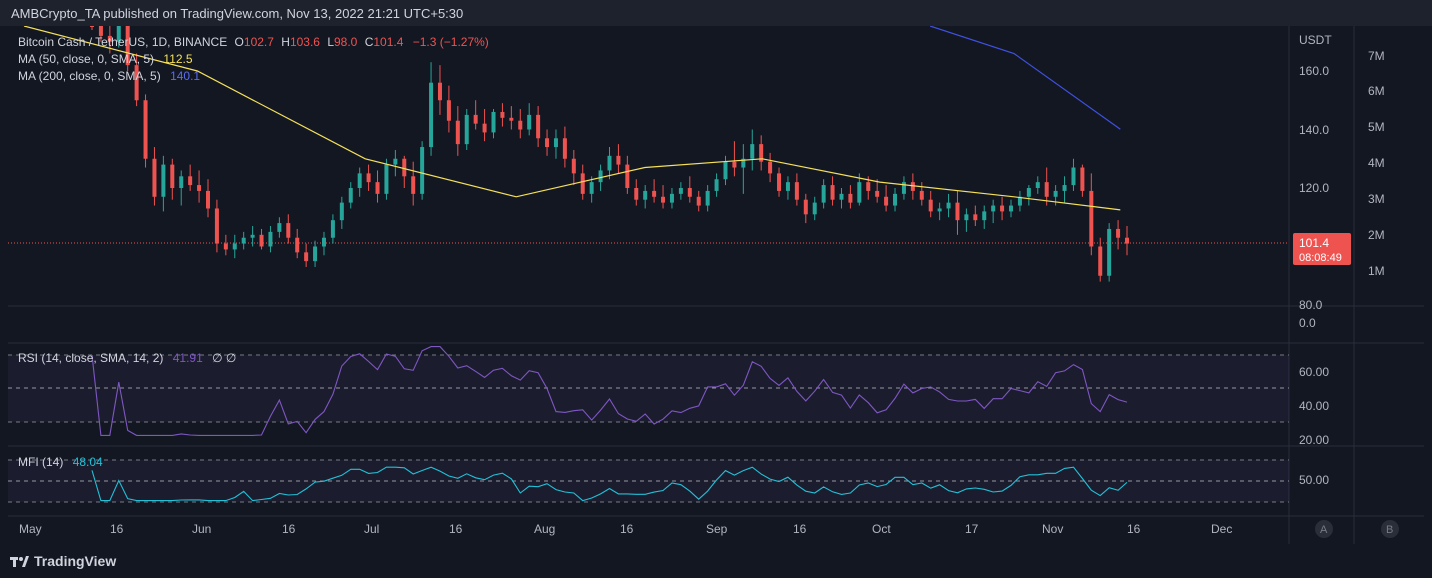 The image size is (1432, 578). Describe the element at coordinates (89, 76) in the screenshot. I see `ma200-label: MA (200, close, 0, SMA, 5)` at that location.